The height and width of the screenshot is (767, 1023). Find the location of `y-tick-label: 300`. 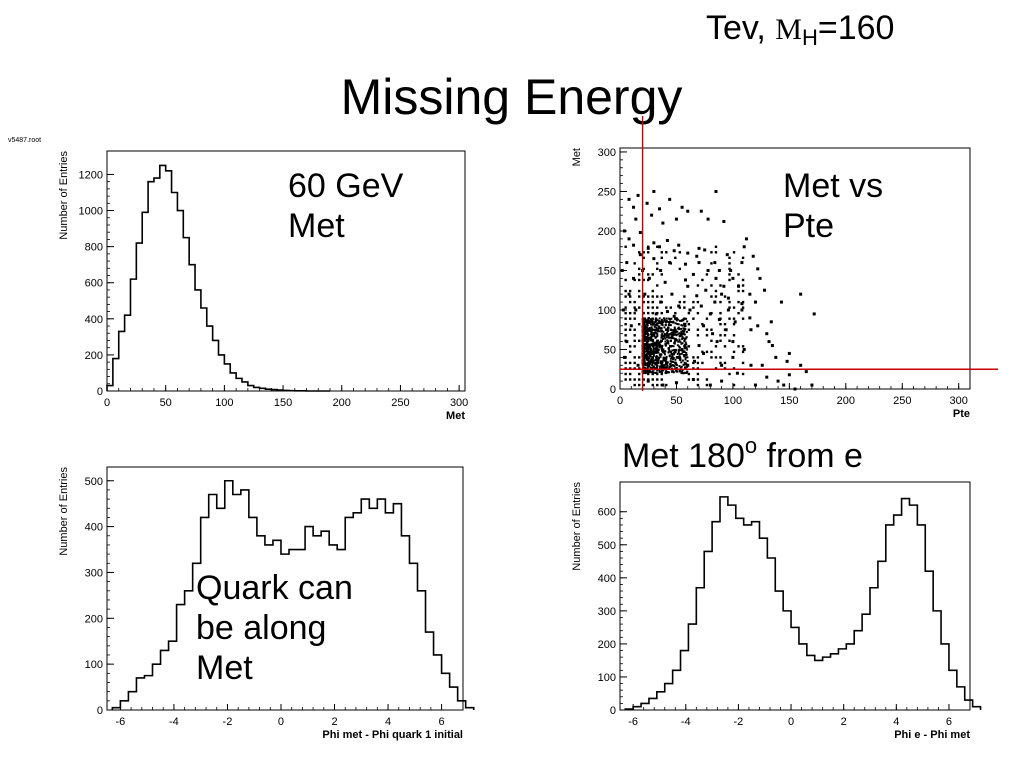

y-tick-label: 300 is located at coordinates (94, 573).